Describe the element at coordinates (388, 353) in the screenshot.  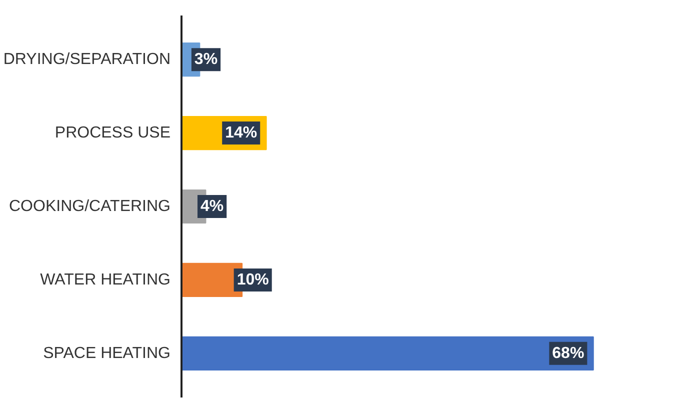
I see `bar` at that location.